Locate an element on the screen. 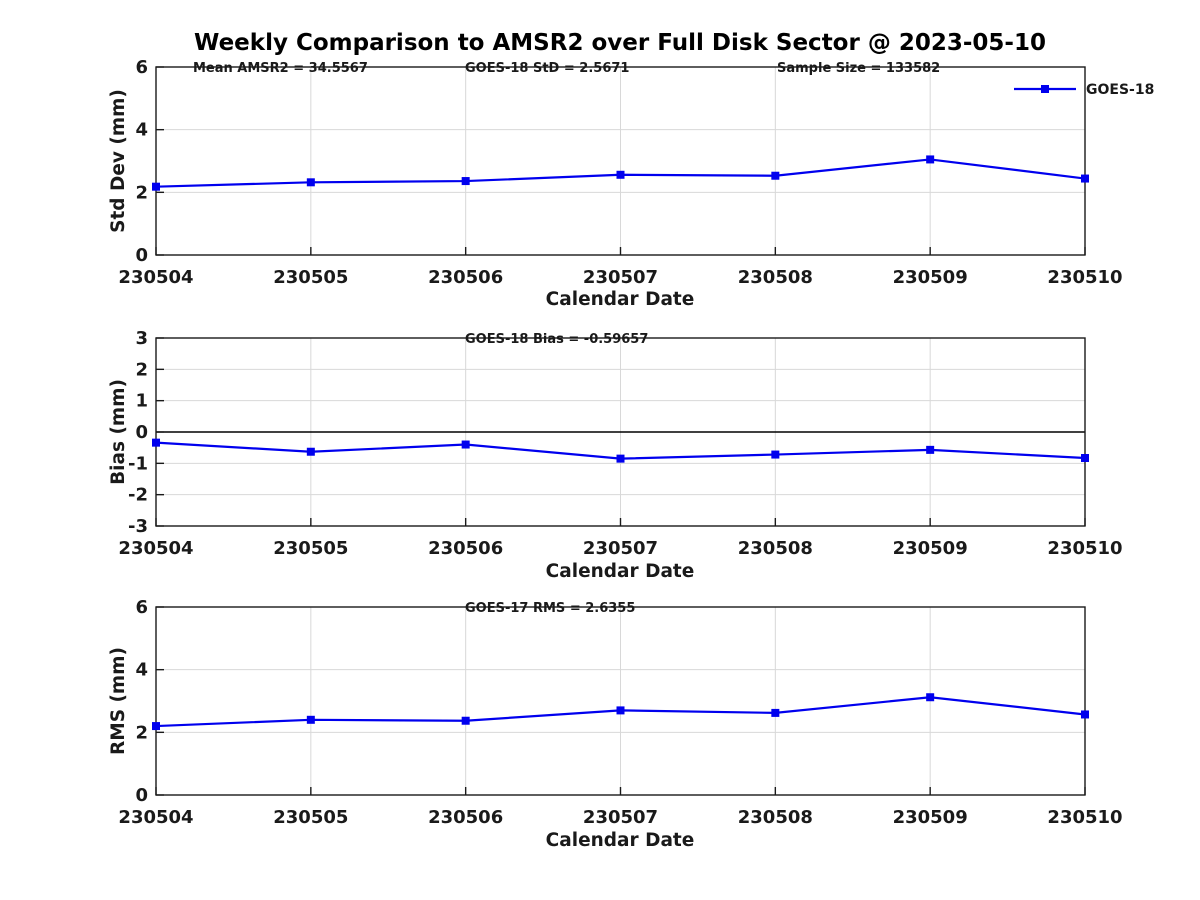  rms-x-axis-label: Calendar Date is located at coordinates (620, 840).